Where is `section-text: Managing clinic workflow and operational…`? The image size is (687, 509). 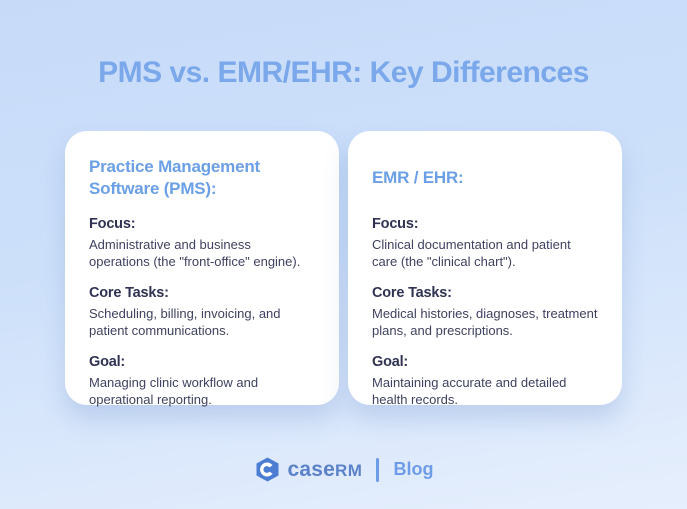
section-text: Managing clinic workflow and operational… is located at coordinates (174, 391).